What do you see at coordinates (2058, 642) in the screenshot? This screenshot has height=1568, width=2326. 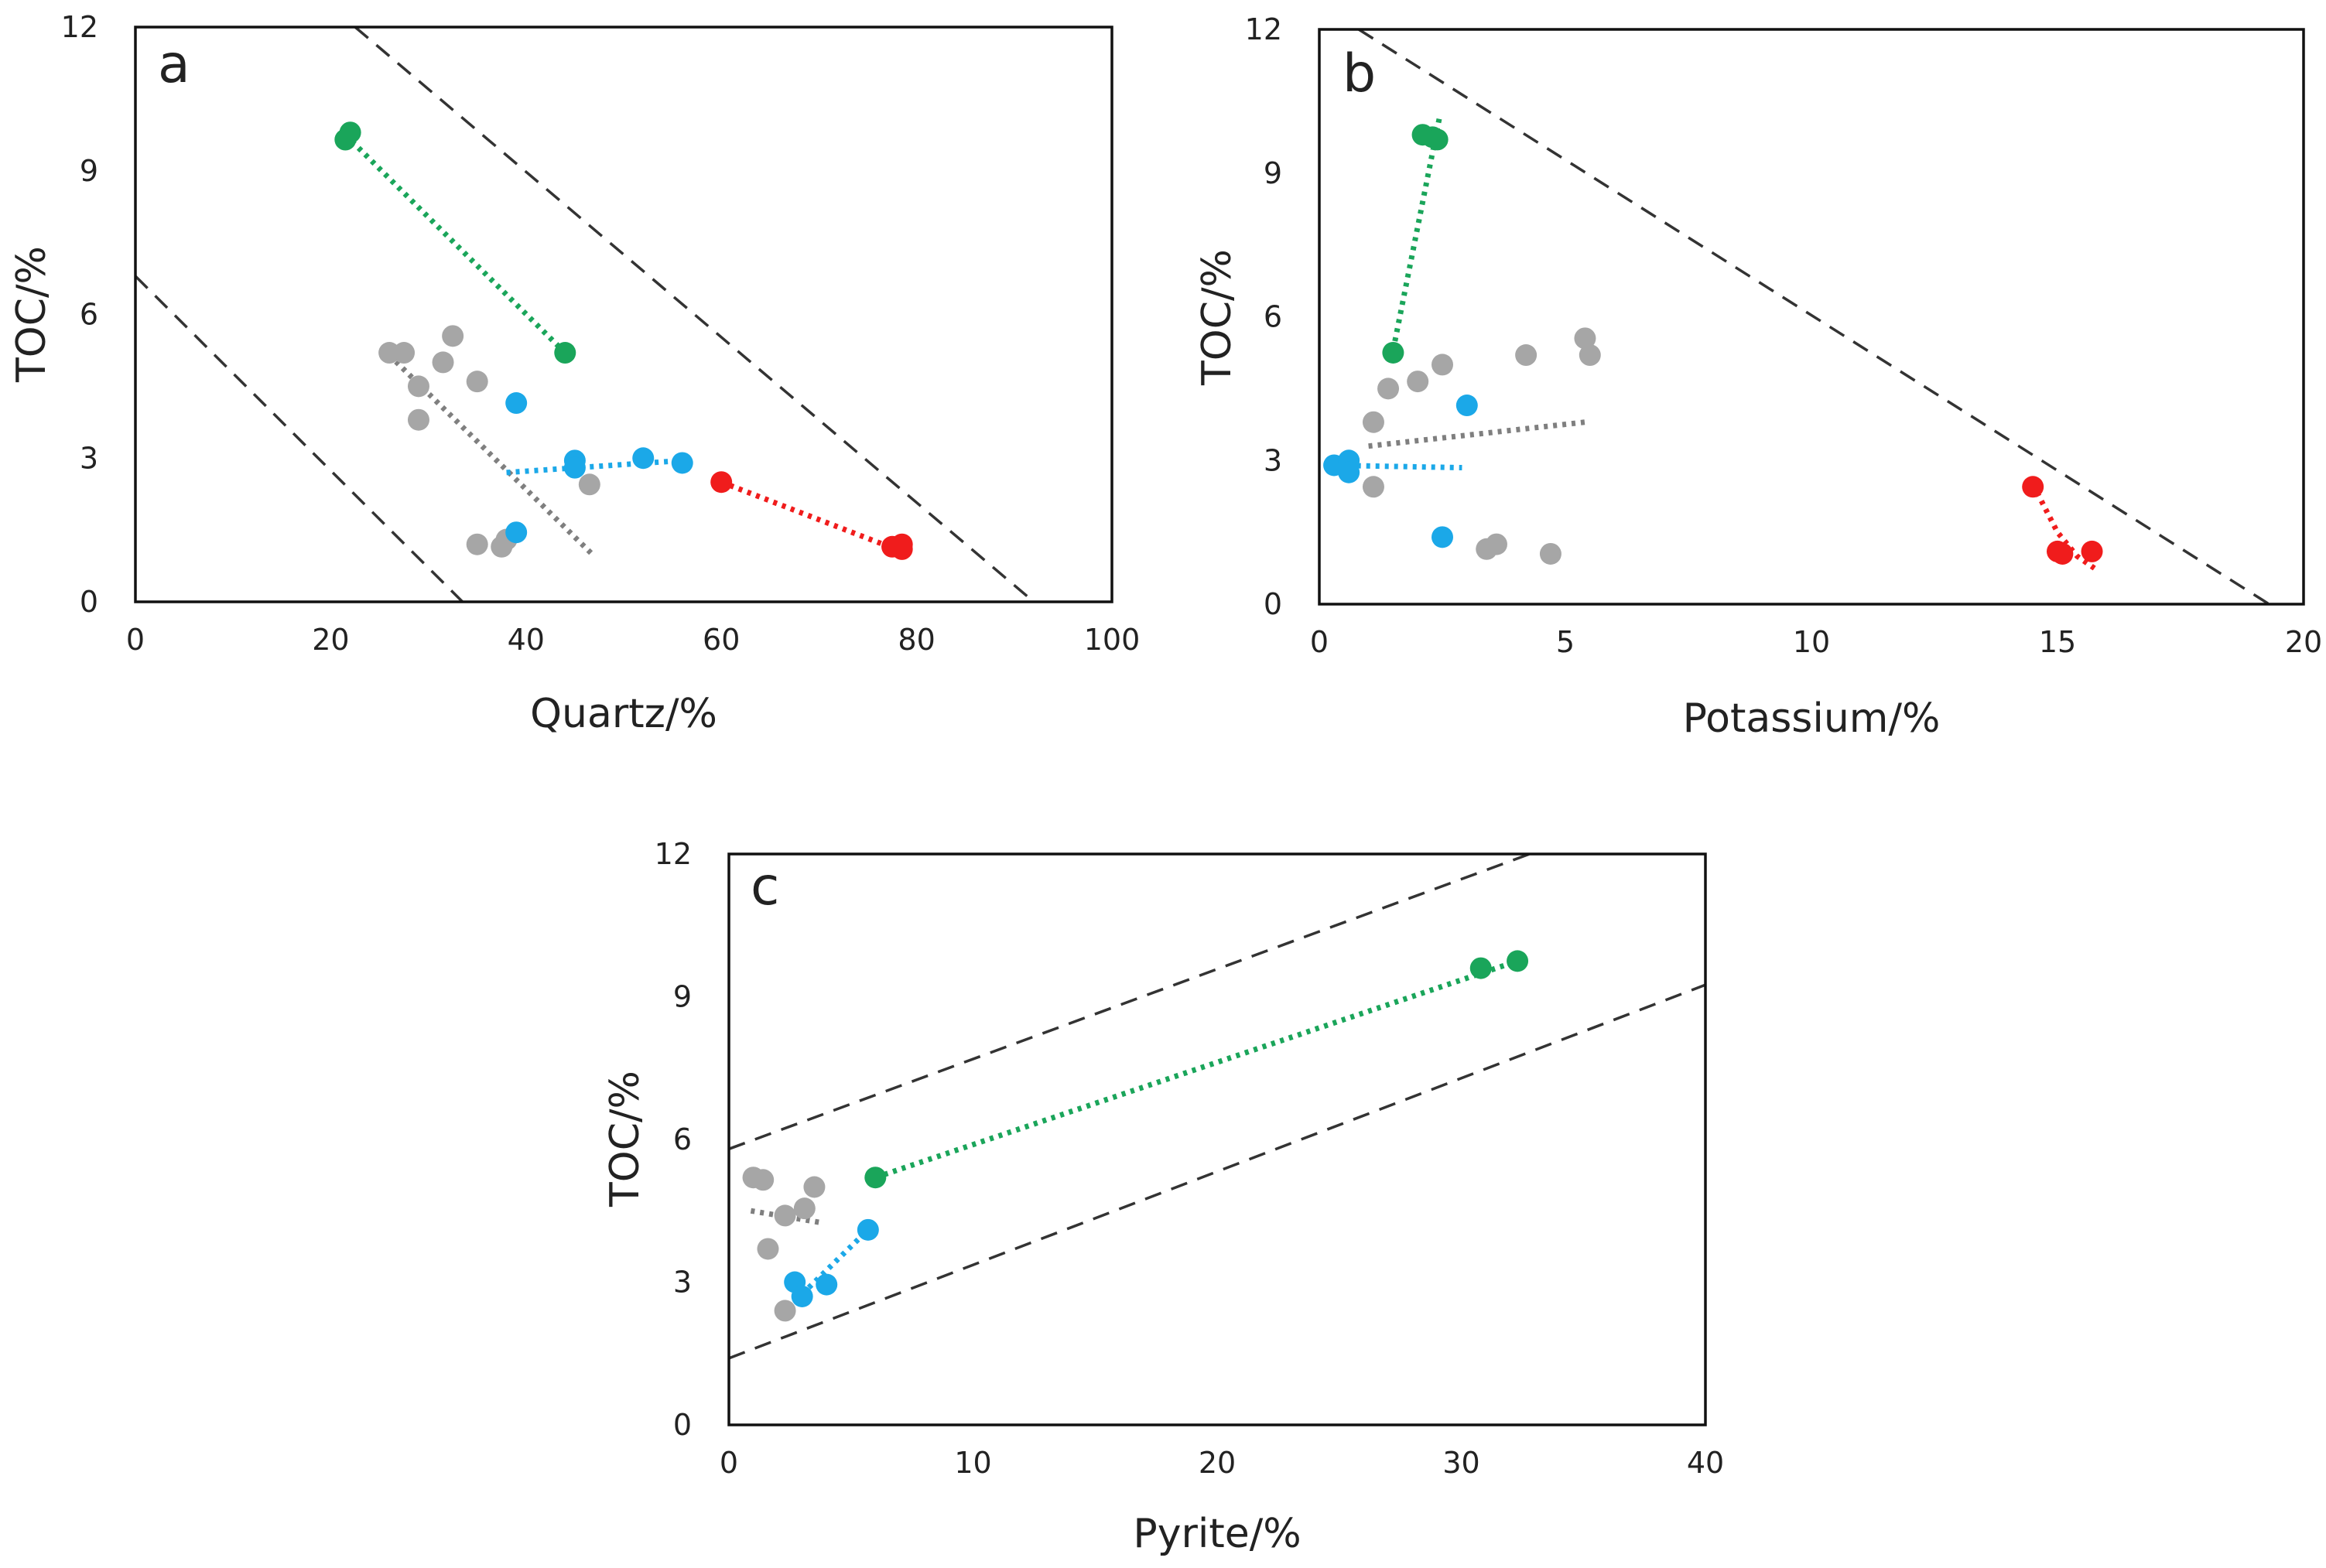 I see `panel-b-x-tick-label: 15` at bounding box center [2058, 642].